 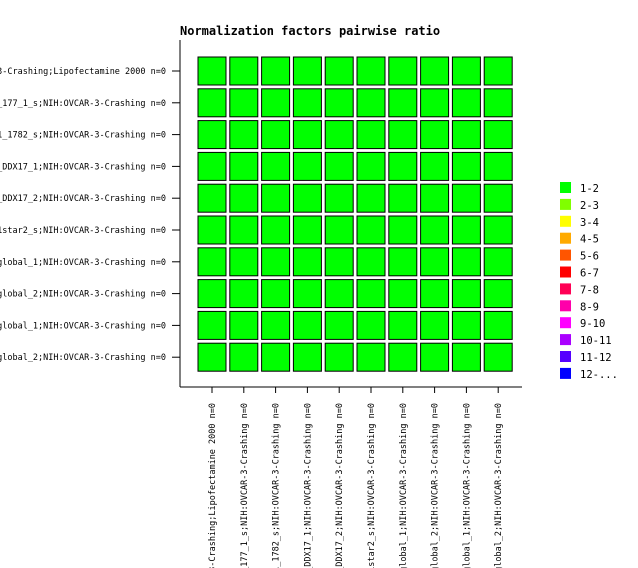 What do you see at coordinates (83, 231) in the screenshot?
I see `y-tick-label: 1star2_s;NIH:OVCAR-3-Crashing n=0` at bounding box center [83, 231].